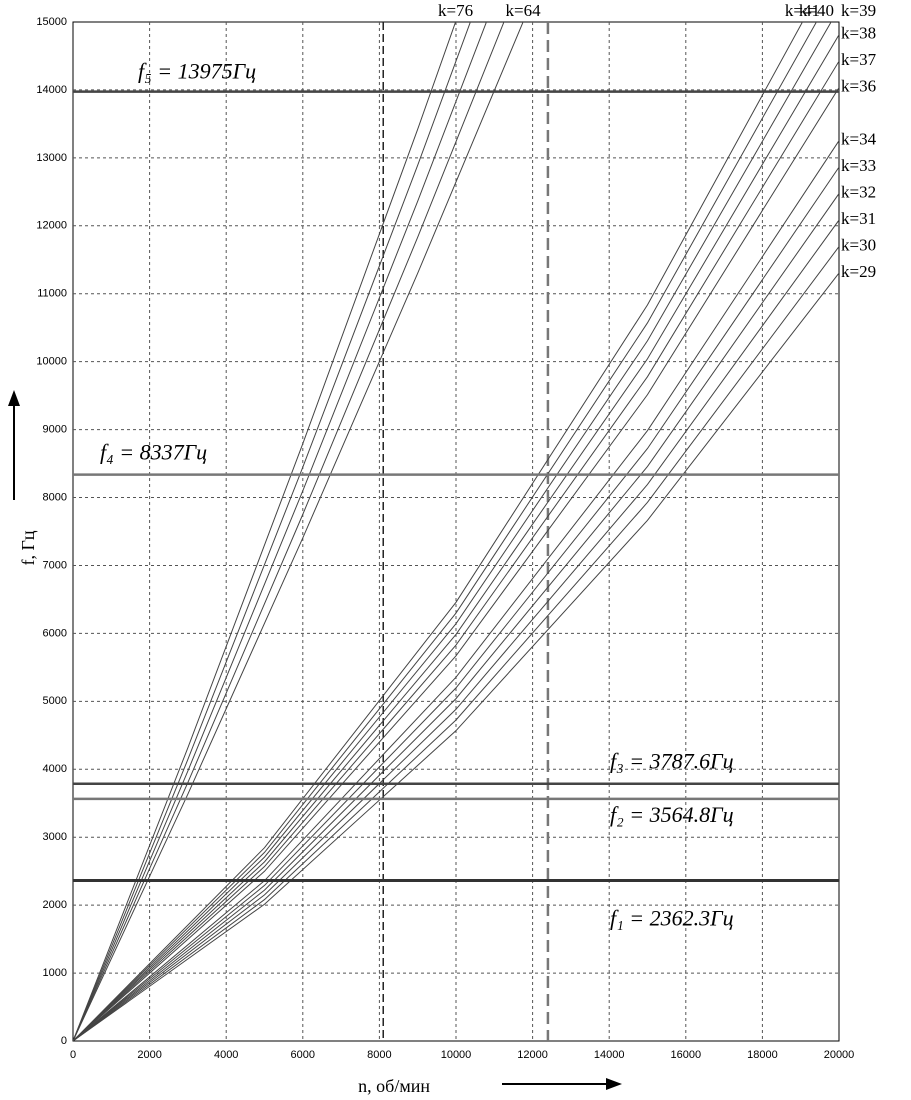 This screenshot has height=1100, width=911. I want to click on y-tick-label: 0, so click(64, 1041).